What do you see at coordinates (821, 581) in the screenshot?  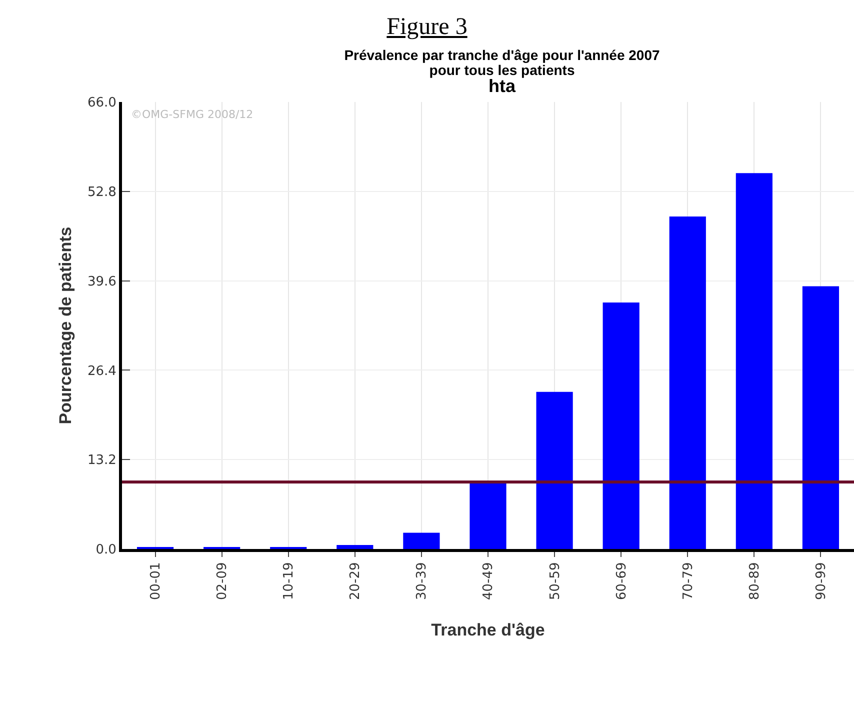 I see `x-tick-label: 90-99` at bounding box center [821, 581].